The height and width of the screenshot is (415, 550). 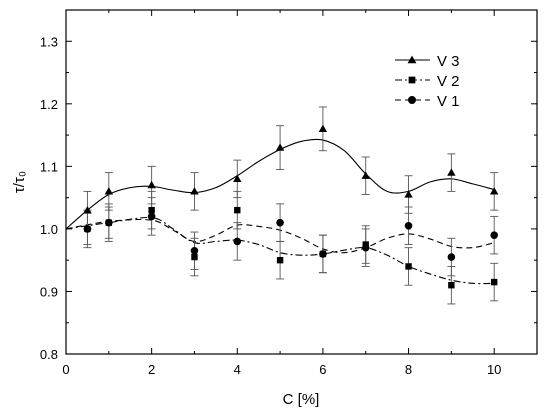 What do you see at coordinates (412, 80) in the screenshot?
I see `legend-marker-v2` at bounding box center [412, 80].